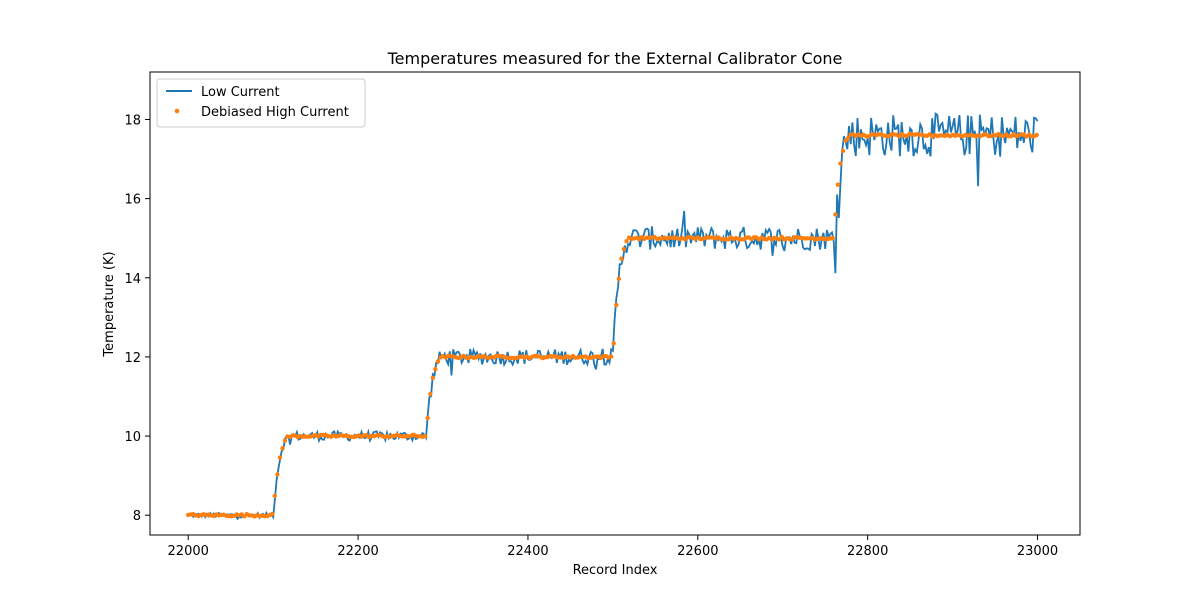 This screenshot has height=600, width=1200. What do you see at coordinates (137, 318) in the screenshot?
I see `y-axis: 8 10 12 14 16 18` at bounding box center [137, 318].